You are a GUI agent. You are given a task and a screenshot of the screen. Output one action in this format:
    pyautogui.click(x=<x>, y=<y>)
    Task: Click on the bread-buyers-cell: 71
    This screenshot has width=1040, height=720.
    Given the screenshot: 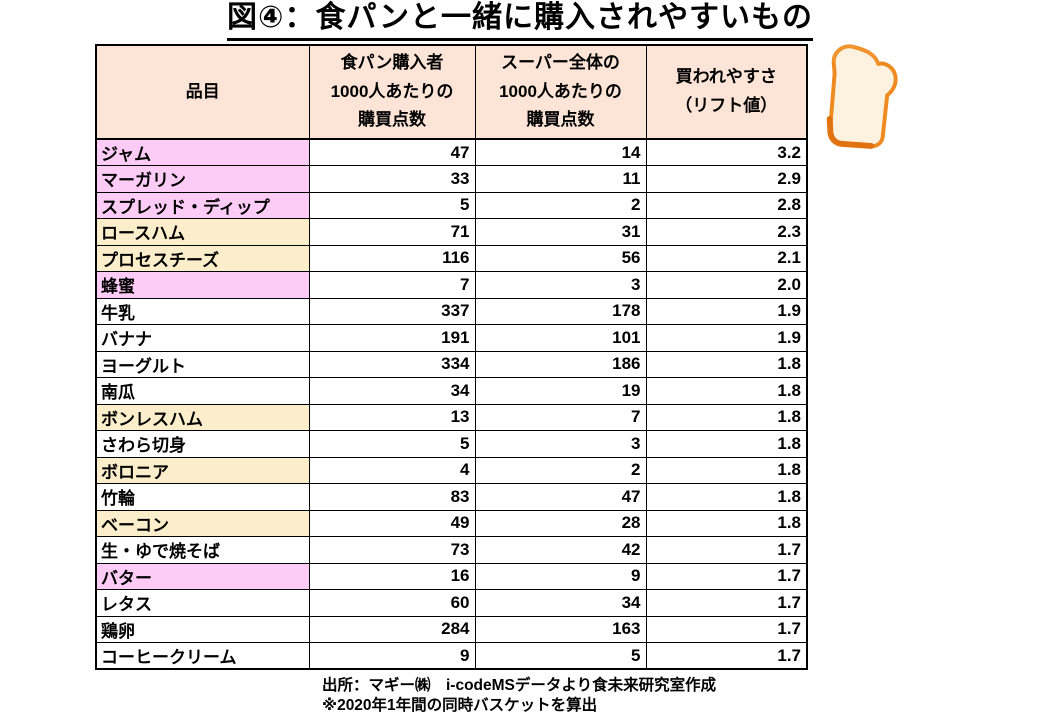 What is the action you would take?
    pyautogui.click(x=392, y=232)
    